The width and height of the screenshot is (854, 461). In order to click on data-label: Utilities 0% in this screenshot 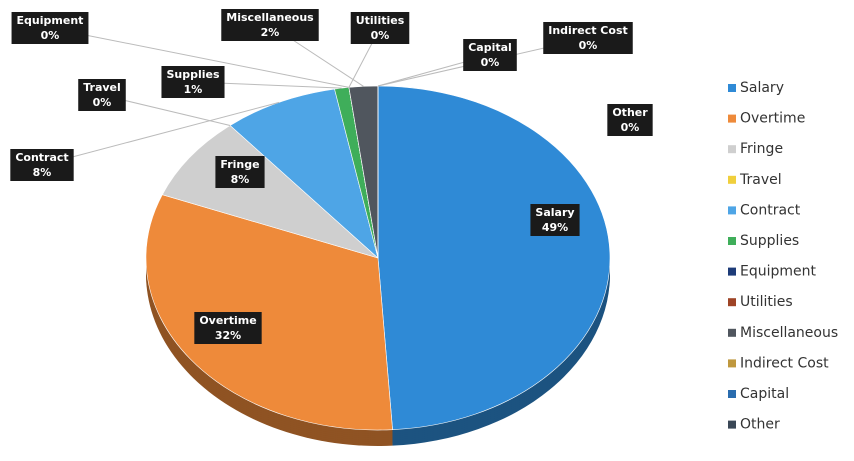, I will do `click(380, 28)`.